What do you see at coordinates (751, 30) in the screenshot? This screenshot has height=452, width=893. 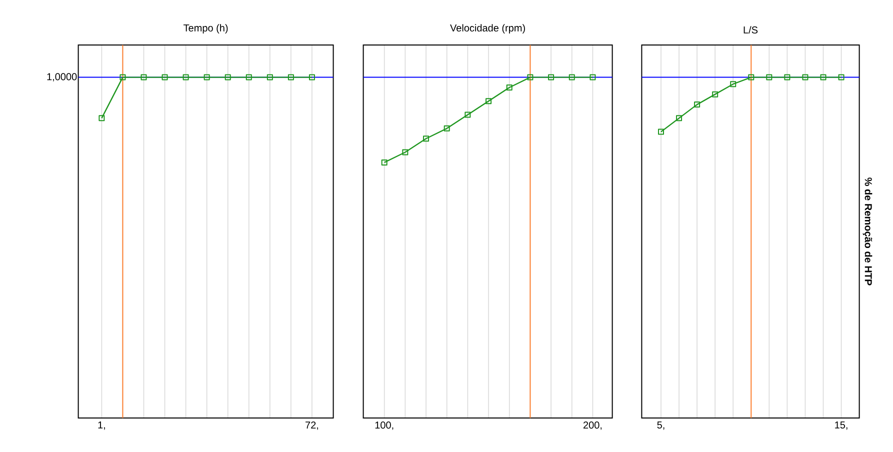 I see `chart-title: L/S` at bounding box center [751, 30].